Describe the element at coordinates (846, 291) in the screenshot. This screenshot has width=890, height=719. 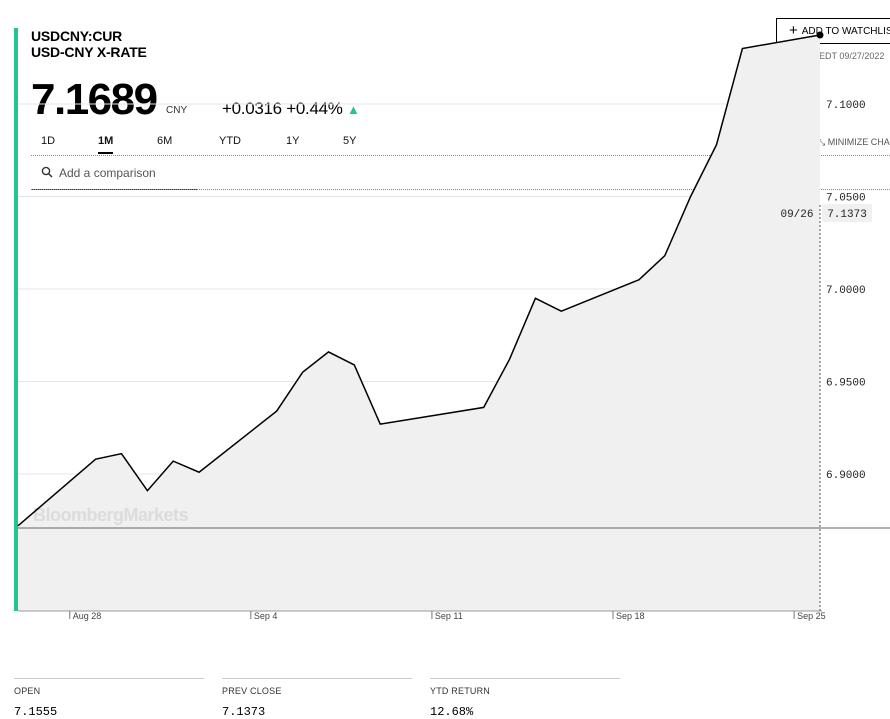
I see `y-tick-label: 7.0000` at that location.